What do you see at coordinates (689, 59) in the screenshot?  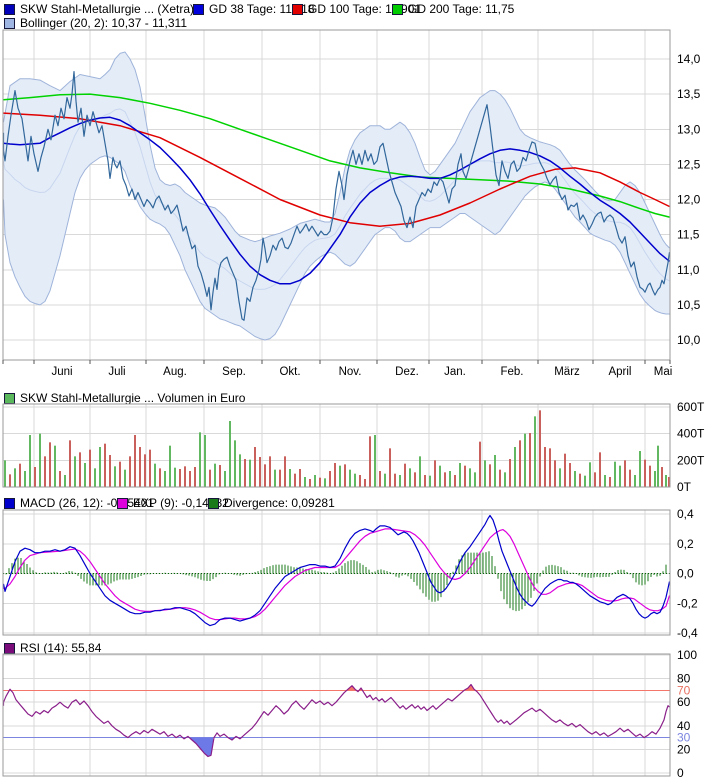 I see `price-y-label: 14,0` at bounding box center [689, 59].